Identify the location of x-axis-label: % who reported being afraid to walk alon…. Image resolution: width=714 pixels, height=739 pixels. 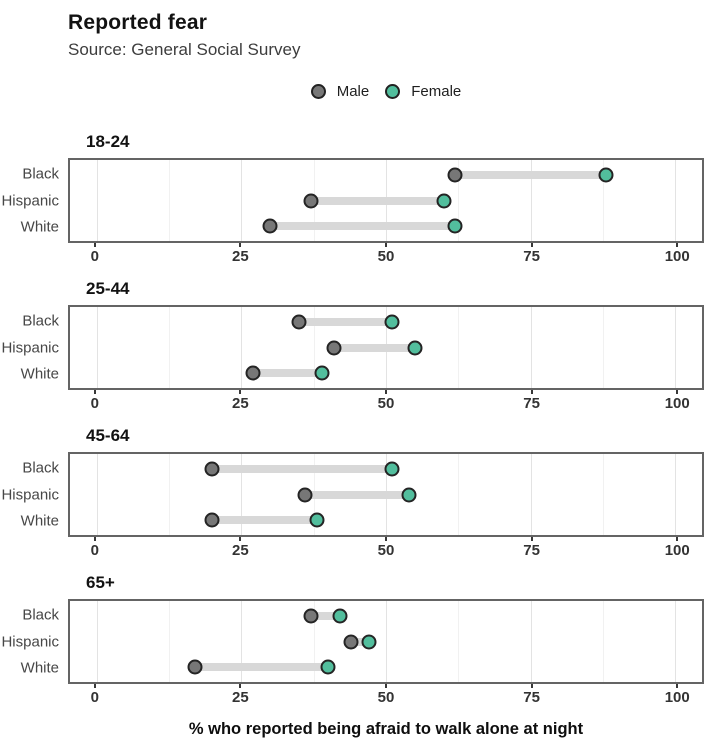
(386, 729).